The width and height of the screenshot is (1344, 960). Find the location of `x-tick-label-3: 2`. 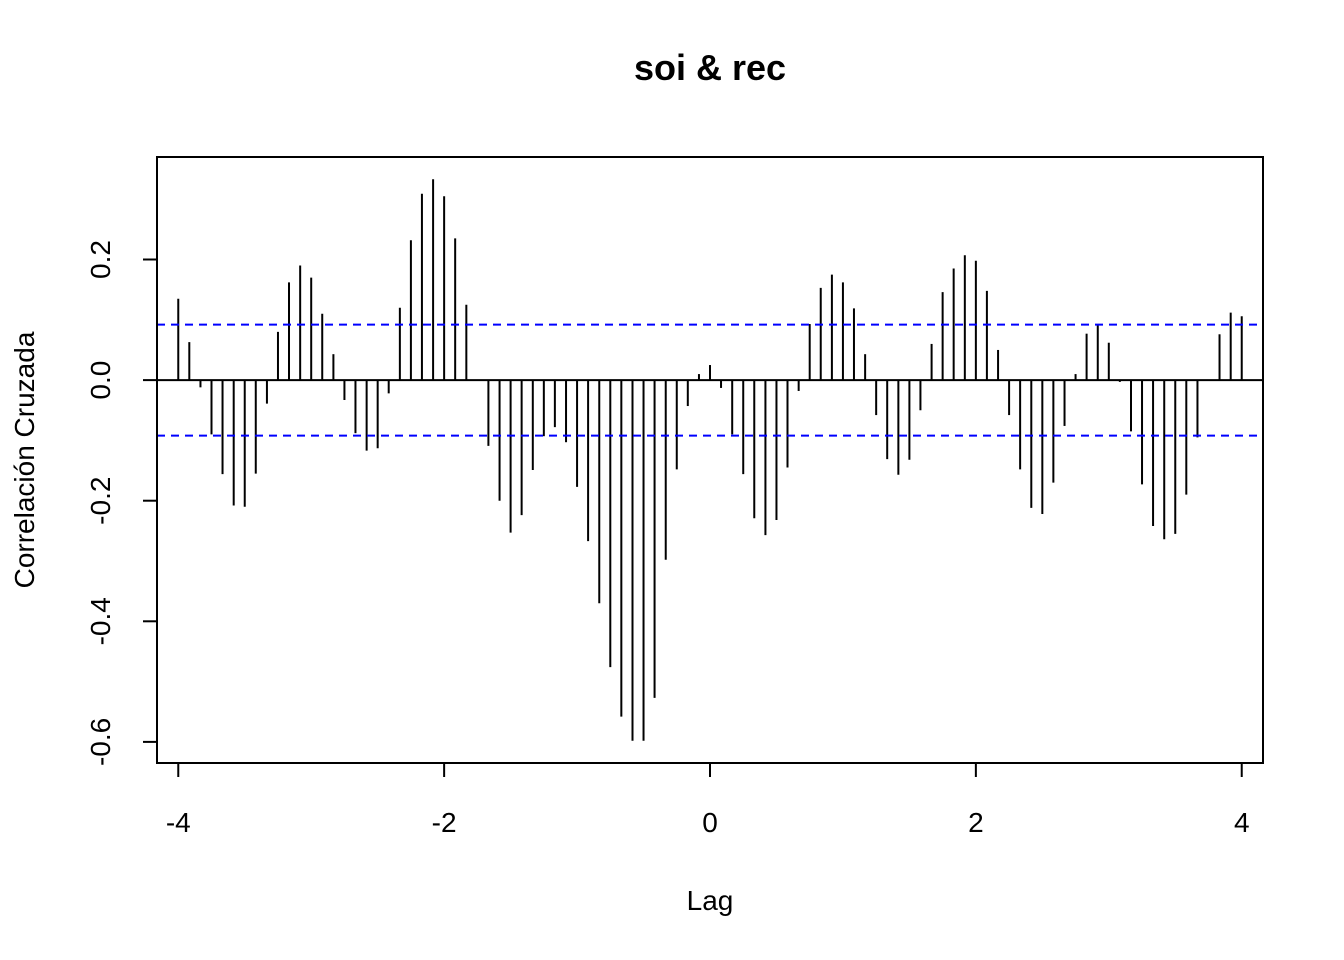

x-tick-label-3: 2 is located at coordinates (976, 822).